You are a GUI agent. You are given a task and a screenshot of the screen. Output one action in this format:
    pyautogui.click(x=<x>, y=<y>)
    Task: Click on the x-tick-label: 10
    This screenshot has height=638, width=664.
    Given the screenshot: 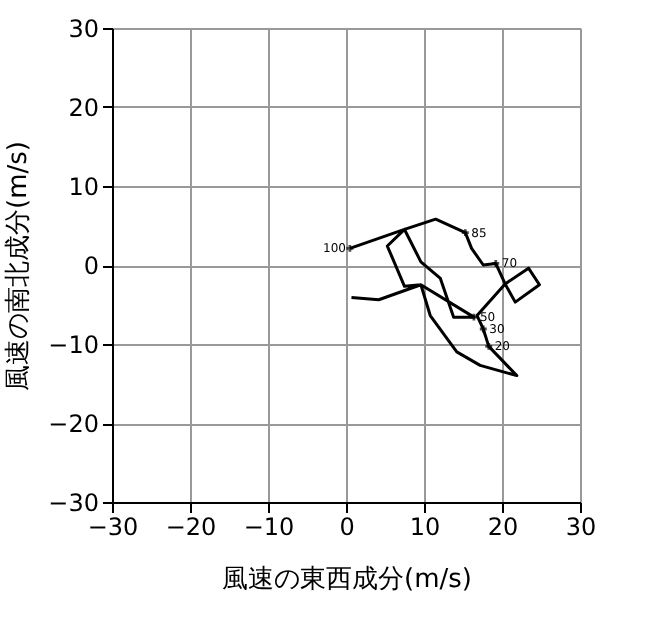 What is the action you would take?
    pyautogui.click(x=425, y=527)
    